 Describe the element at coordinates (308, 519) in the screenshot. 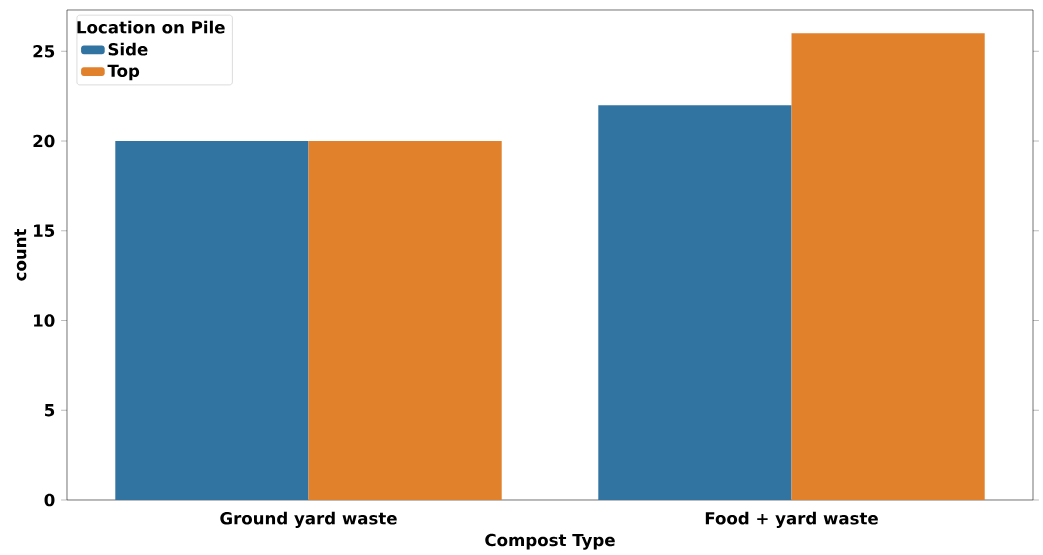

I see `x-tick-label: Ground yard waste` at that location.